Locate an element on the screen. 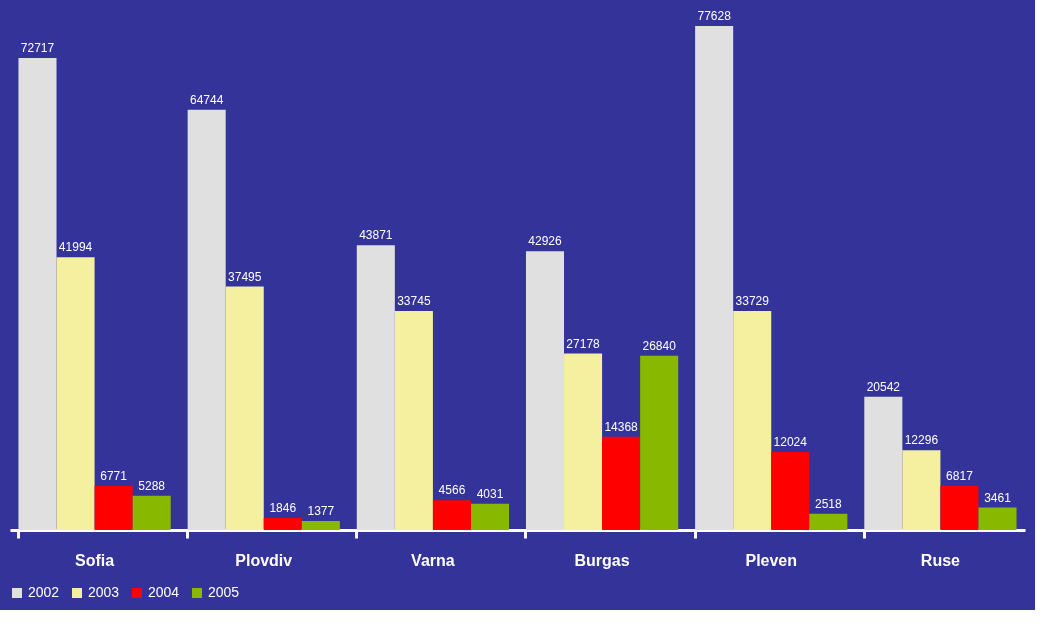  data-label: 72717 is located at coordinates (37, 47).